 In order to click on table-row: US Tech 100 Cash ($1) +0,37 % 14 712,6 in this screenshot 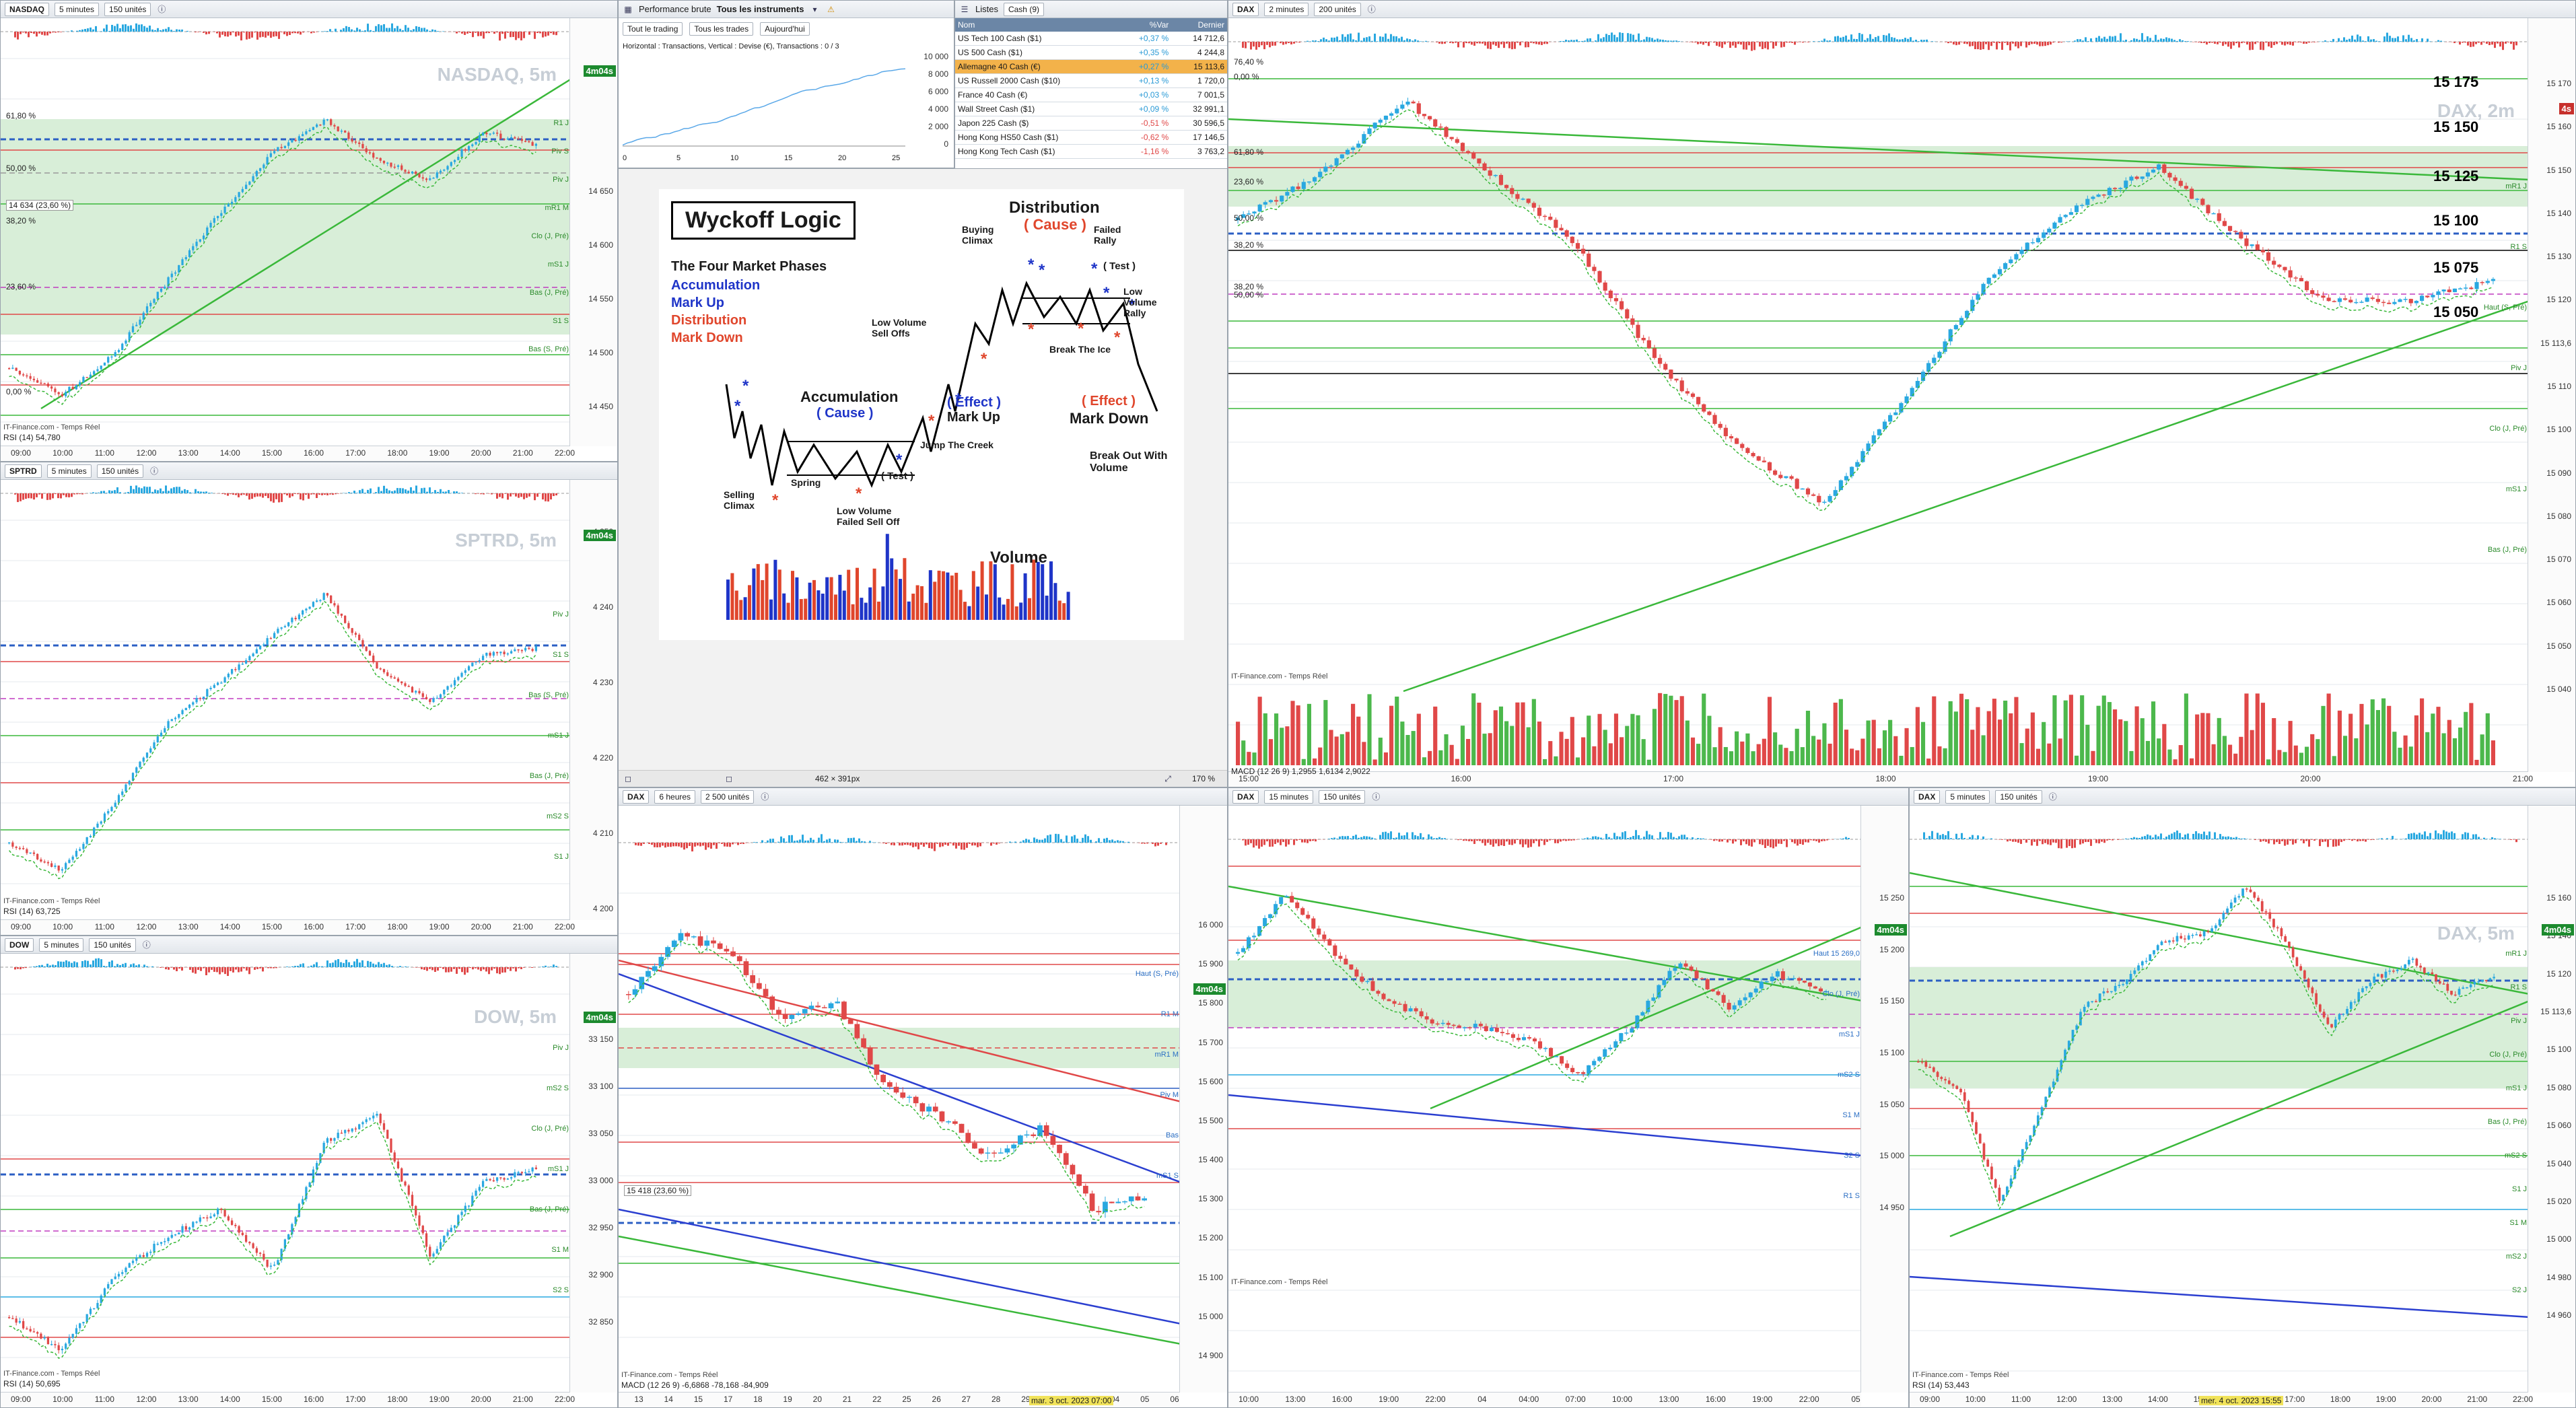, I will do `click(1091, 39)`.